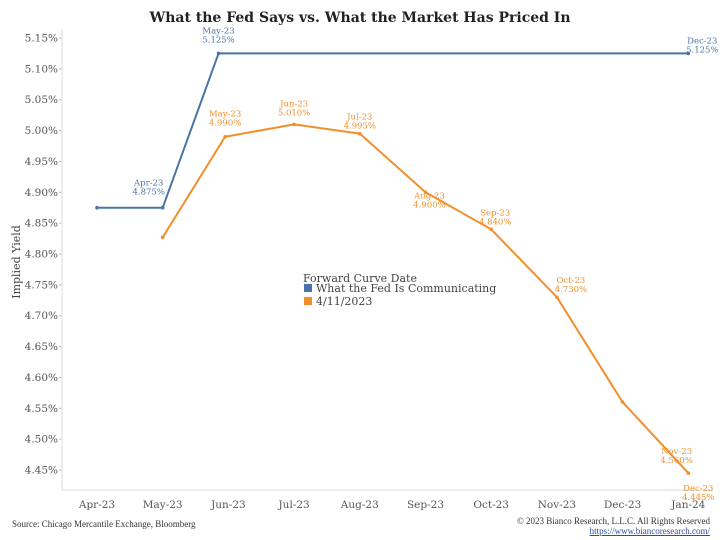  What do you see at coordinates (41, 69) in the screenshot?
I see `y-tick-label: 5.10%` at bounding box center [41, 69].